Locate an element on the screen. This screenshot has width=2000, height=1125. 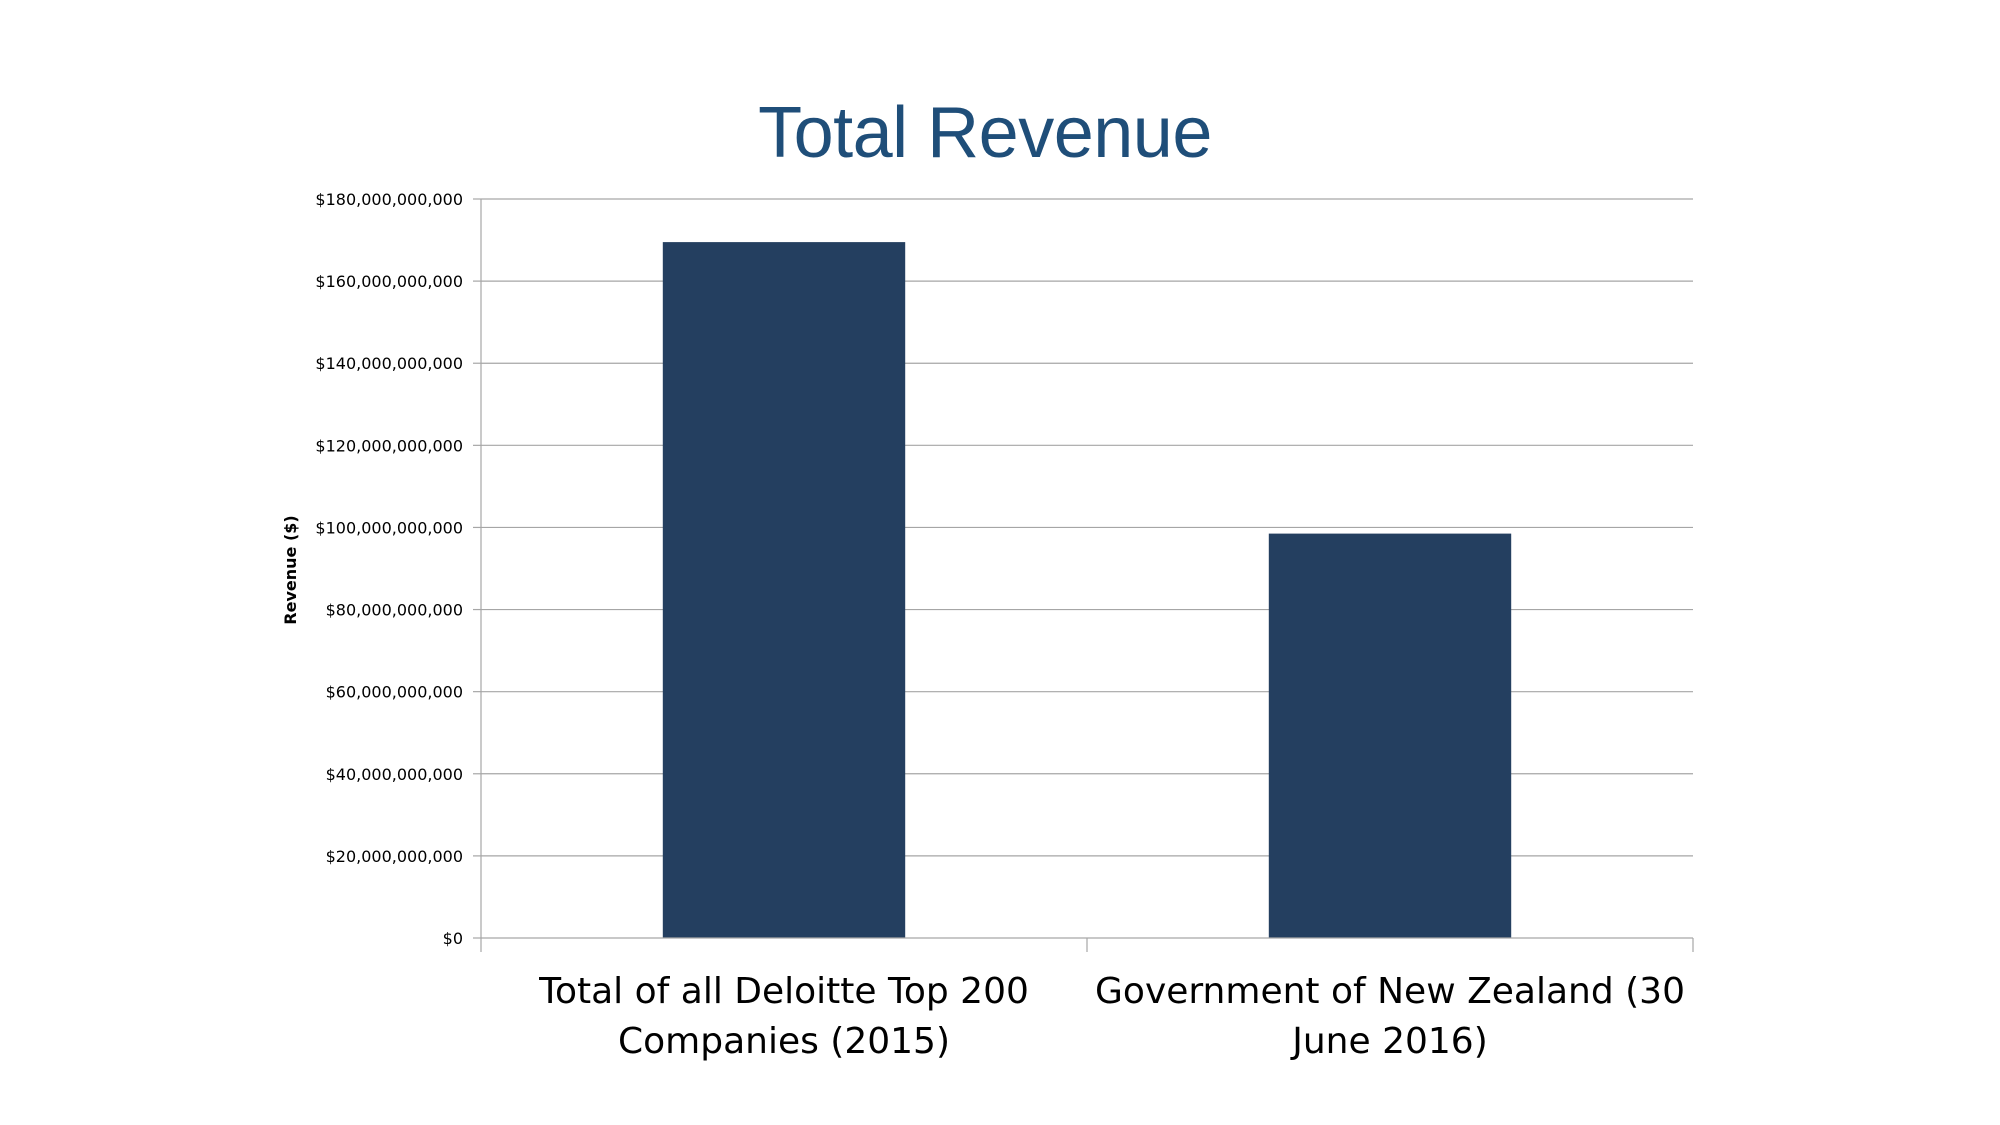
y-tick-label: $60,000,000,000 is located at coordinates (394, 692).